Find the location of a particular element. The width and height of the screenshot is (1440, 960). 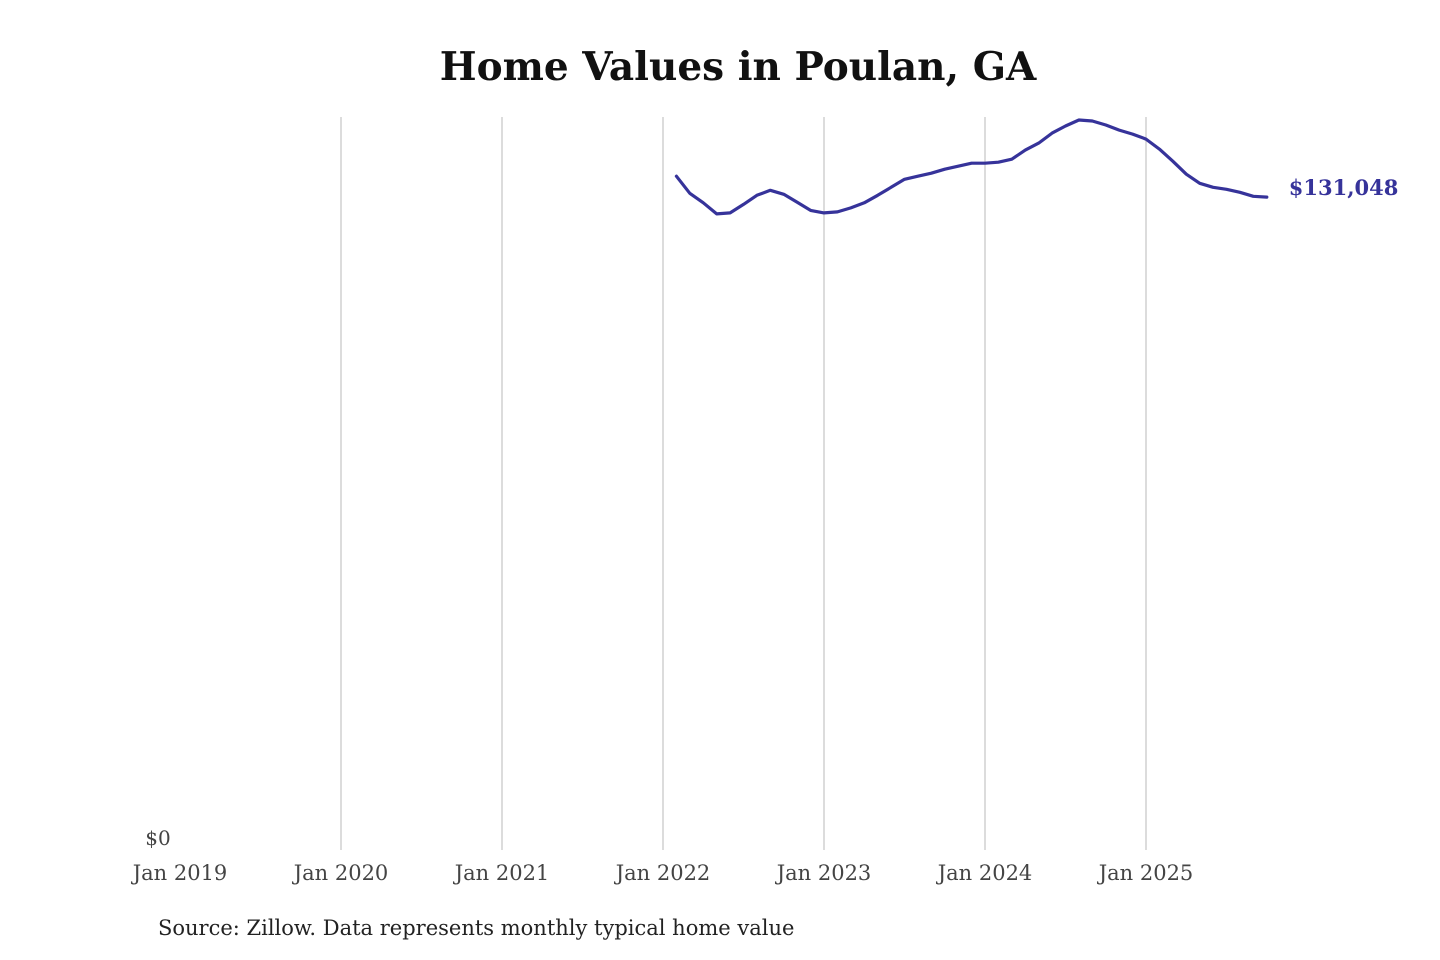

end-value-label: $131,048 is located at coordinates (1344, 187).